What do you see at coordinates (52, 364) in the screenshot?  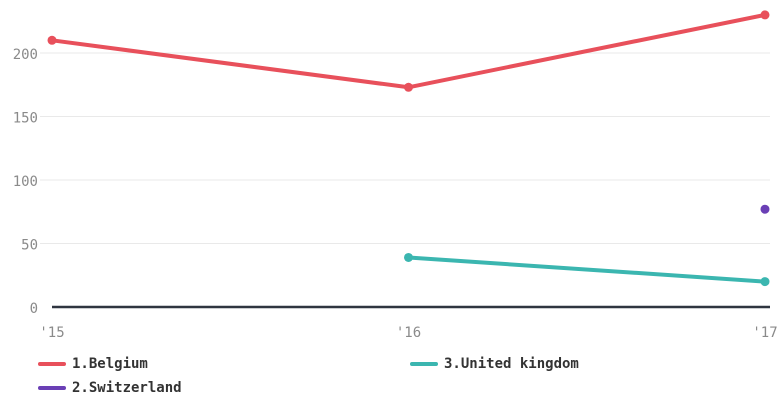 I see `legend-swatch-belgium` at bounding box center [52, 364].